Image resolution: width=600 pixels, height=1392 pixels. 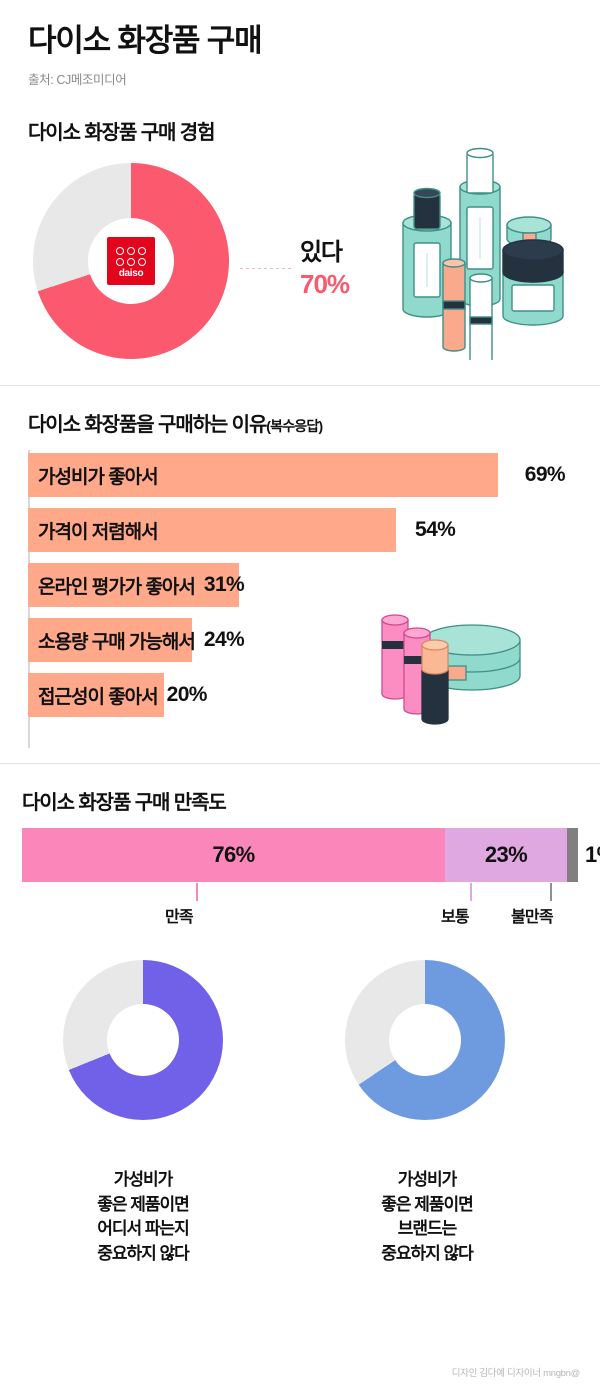 What do you see at coordinates (266, 268) in the screenshot?
I see `callout-leader-line` at bounding box center [266, 268].